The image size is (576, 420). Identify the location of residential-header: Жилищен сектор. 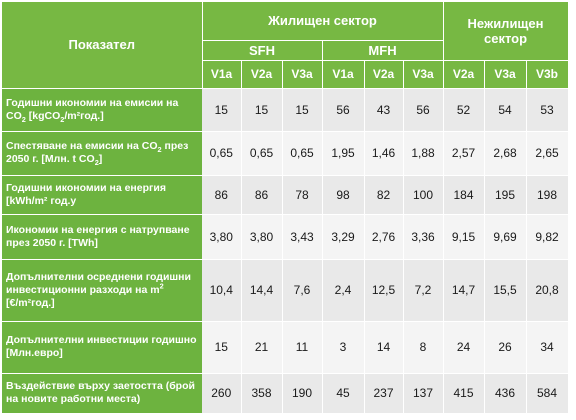
(323, 21).